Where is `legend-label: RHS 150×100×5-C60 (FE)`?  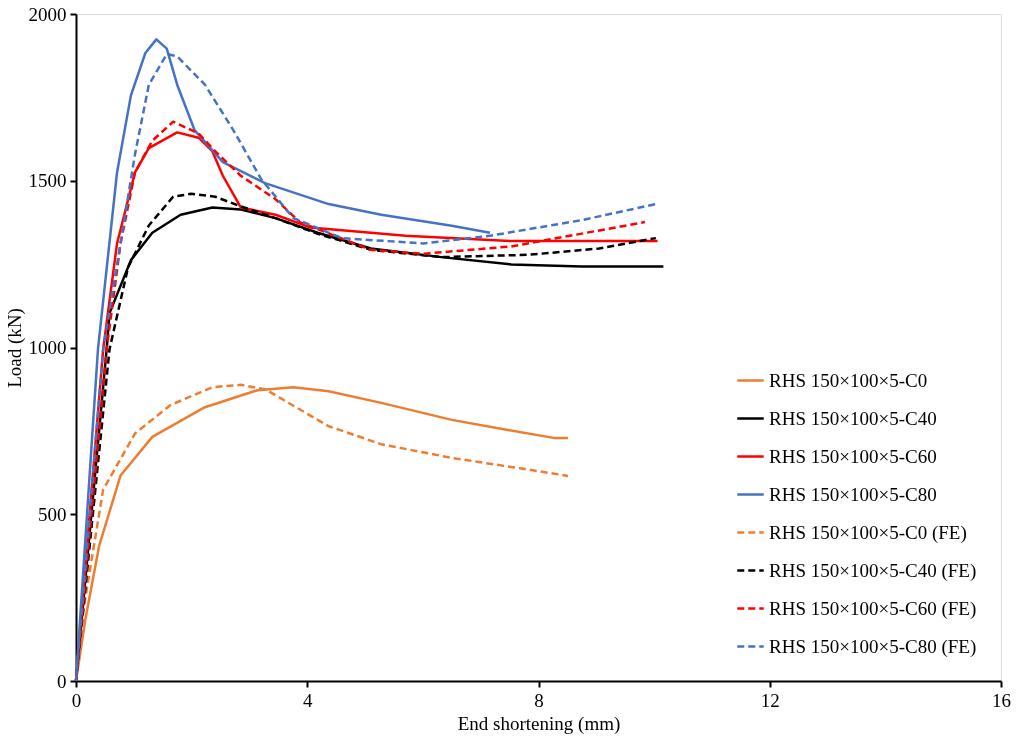
legend-label: RHS 150×100×5-C60 (FE) is located at coordinates (873, 608).